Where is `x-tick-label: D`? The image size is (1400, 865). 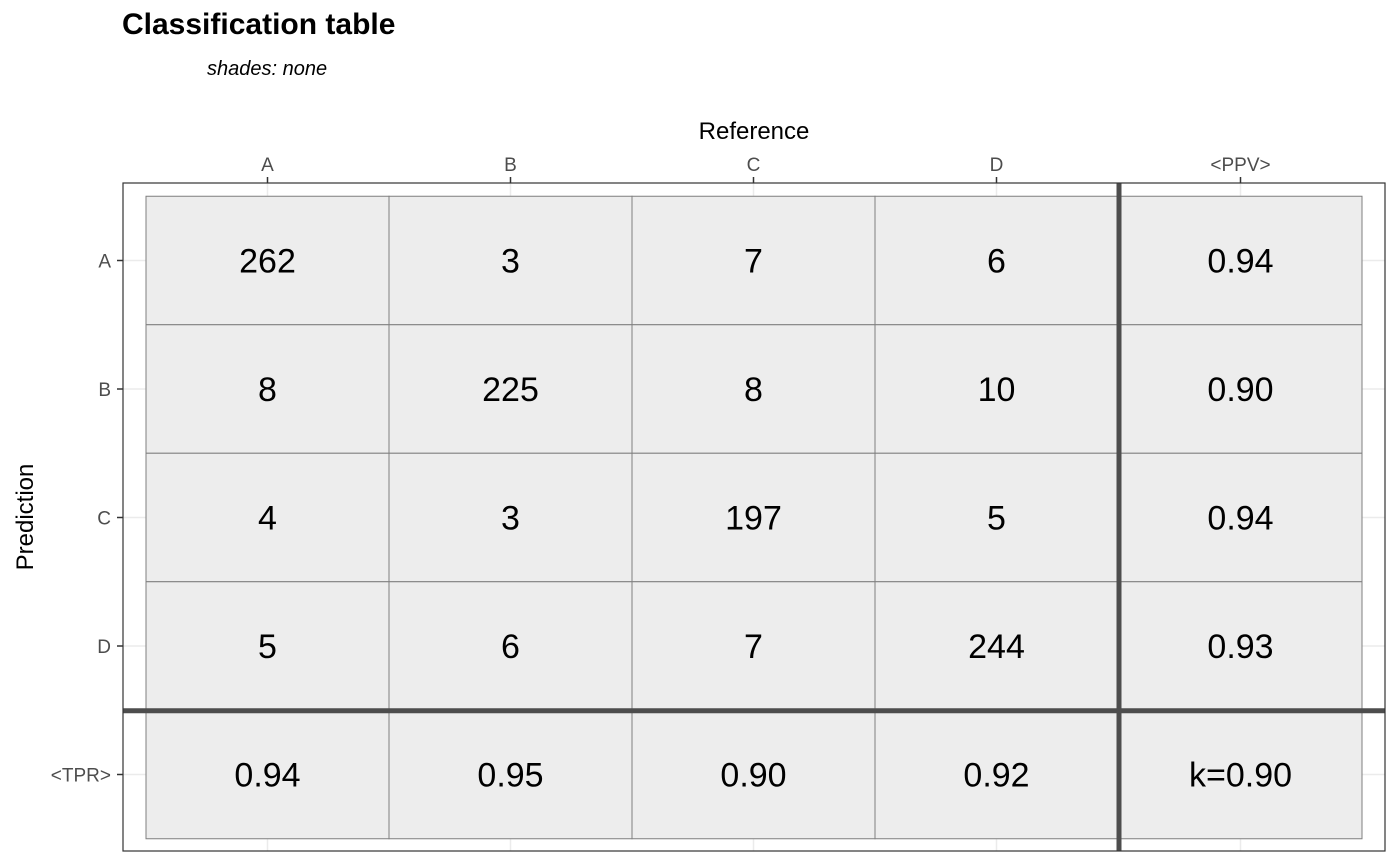 x-tick-label: D is located at coordinates (997, 165).